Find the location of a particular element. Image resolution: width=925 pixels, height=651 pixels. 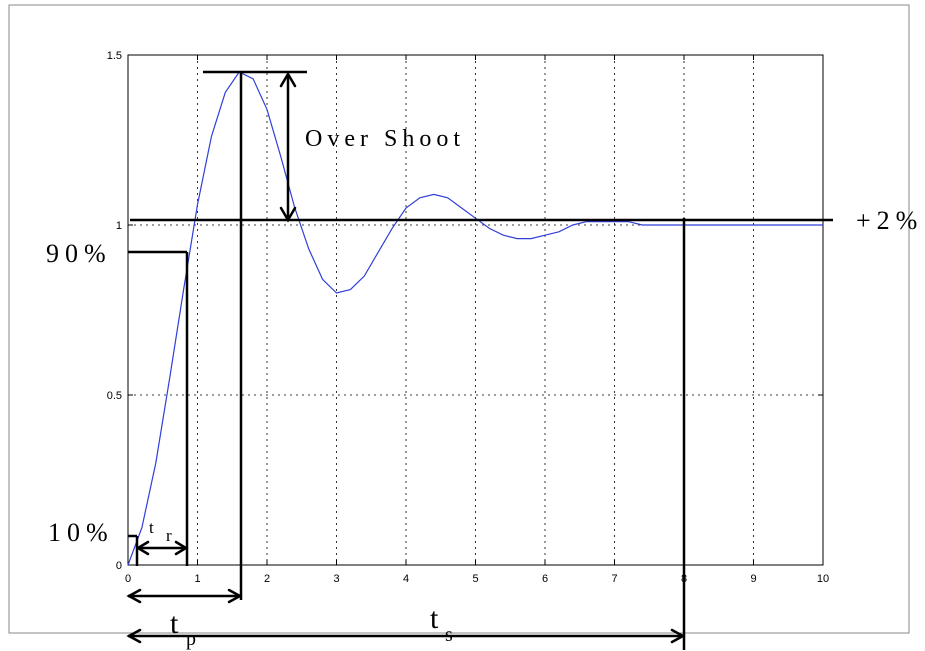

ts-label-sub: s is located at coordinates (449, 635).